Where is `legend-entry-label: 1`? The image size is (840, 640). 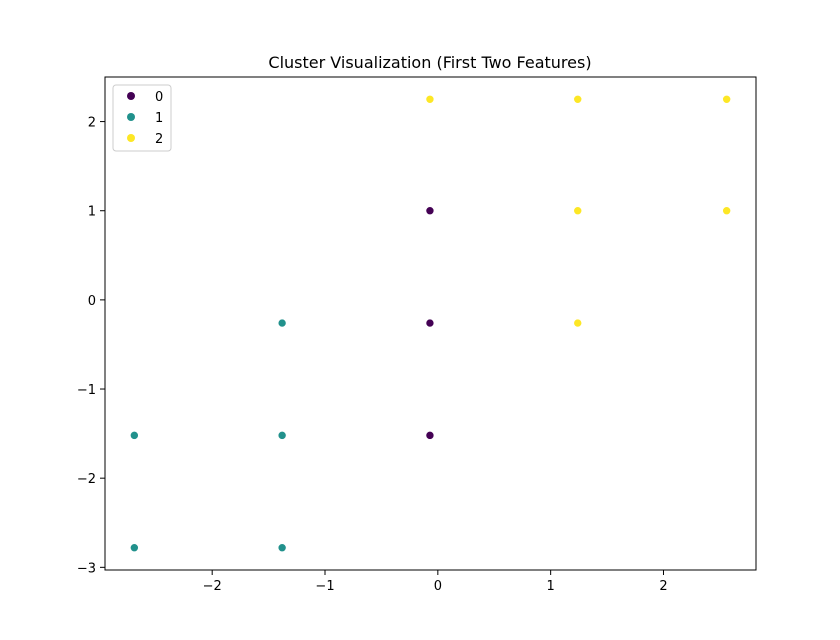 legend-entry-label: 1 is located at coordinates (159, 118).